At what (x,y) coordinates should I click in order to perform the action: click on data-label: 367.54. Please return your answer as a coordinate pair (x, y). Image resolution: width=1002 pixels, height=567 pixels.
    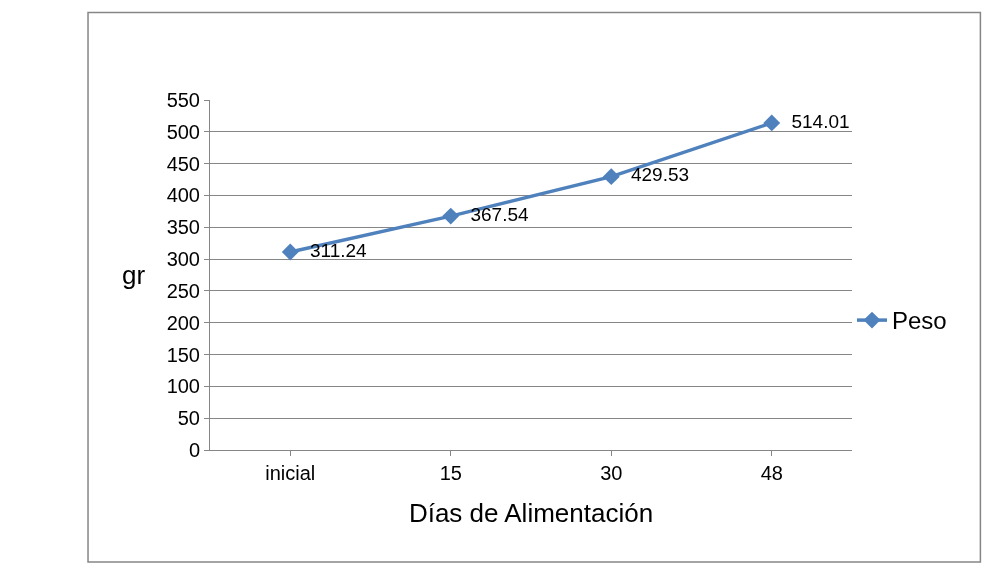
    Looking at the image, I should click on (494, 214).